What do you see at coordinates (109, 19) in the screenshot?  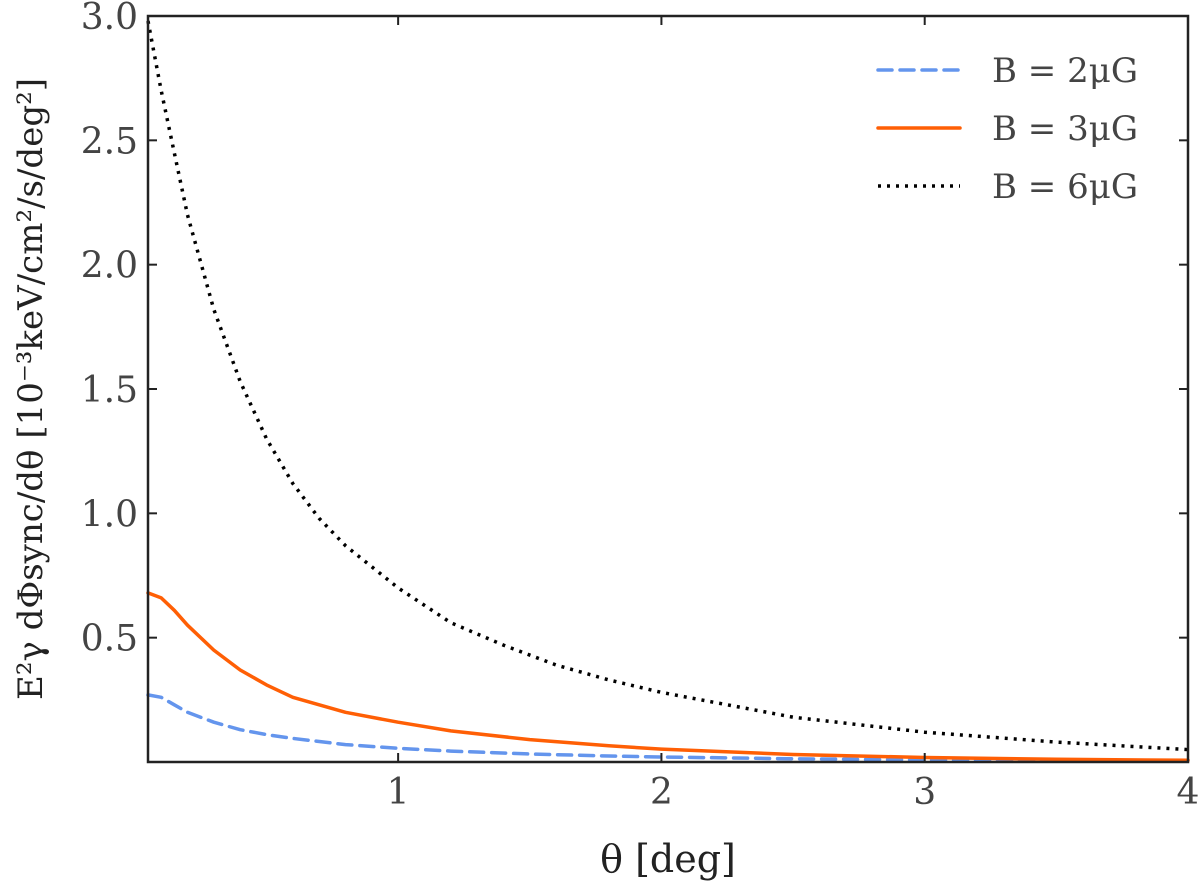 I see `y-tick-label: 3.0` at bounding box center [109, 19].